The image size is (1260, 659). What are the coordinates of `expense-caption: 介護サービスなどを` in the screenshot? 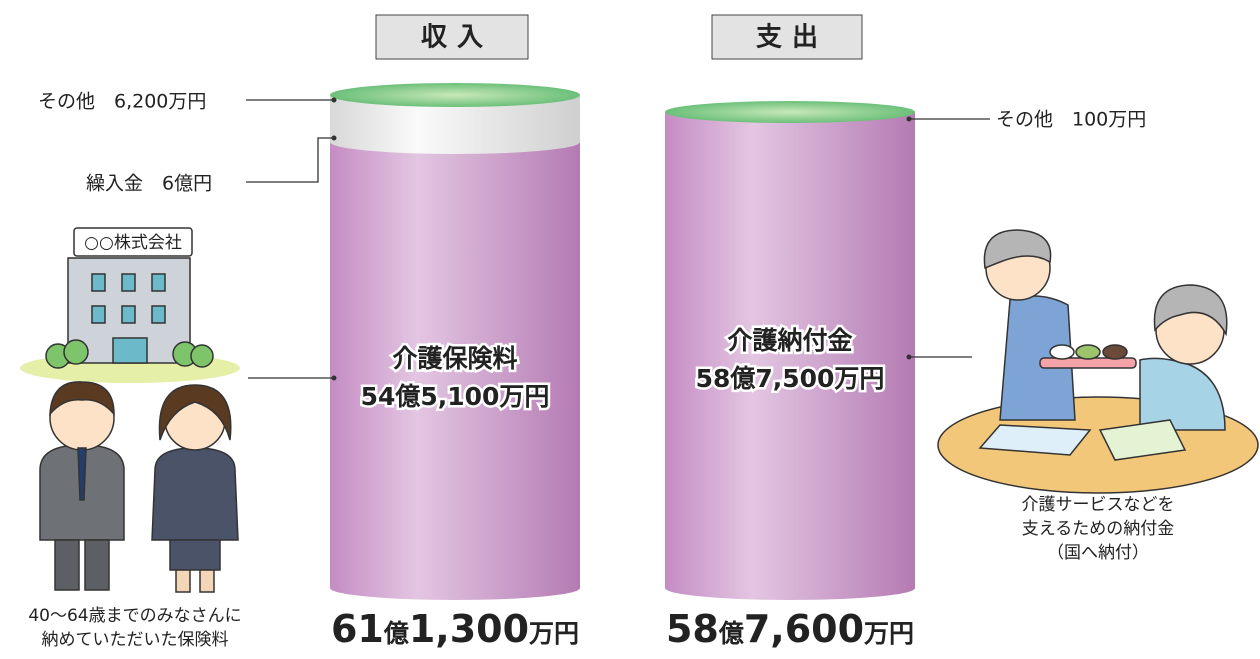 It's located at (1098, 505).